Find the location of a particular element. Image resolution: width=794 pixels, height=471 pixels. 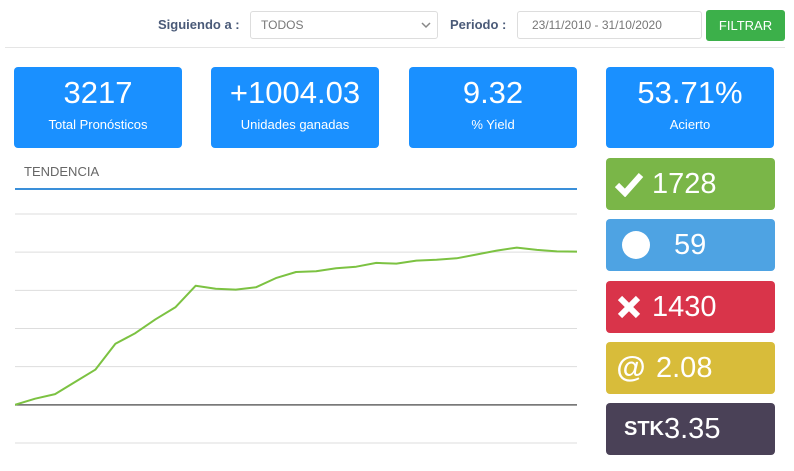

section-underline is located at coordinates (296, 189).